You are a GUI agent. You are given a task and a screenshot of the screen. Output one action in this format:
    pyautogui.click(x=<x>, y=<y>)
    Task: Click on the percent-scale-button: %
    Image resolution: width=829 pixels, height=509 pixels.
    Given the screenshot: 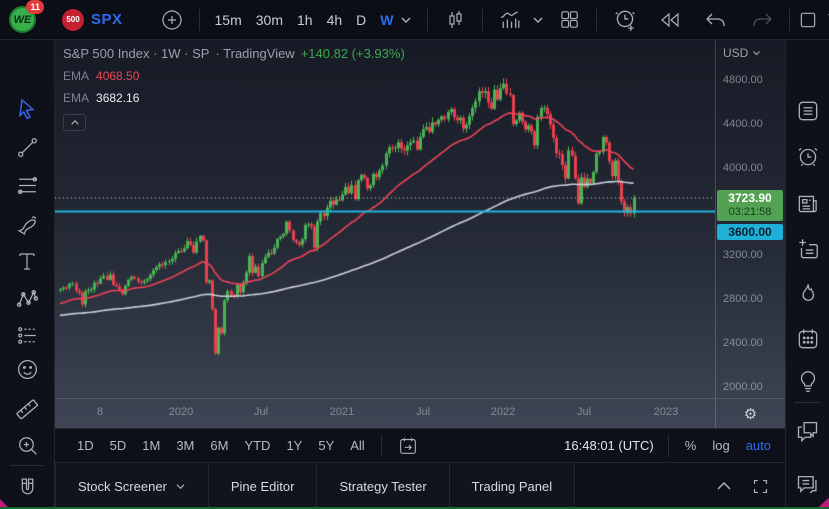 What is the action you would take?
    pyautogui.click(x=690, y=445)
    